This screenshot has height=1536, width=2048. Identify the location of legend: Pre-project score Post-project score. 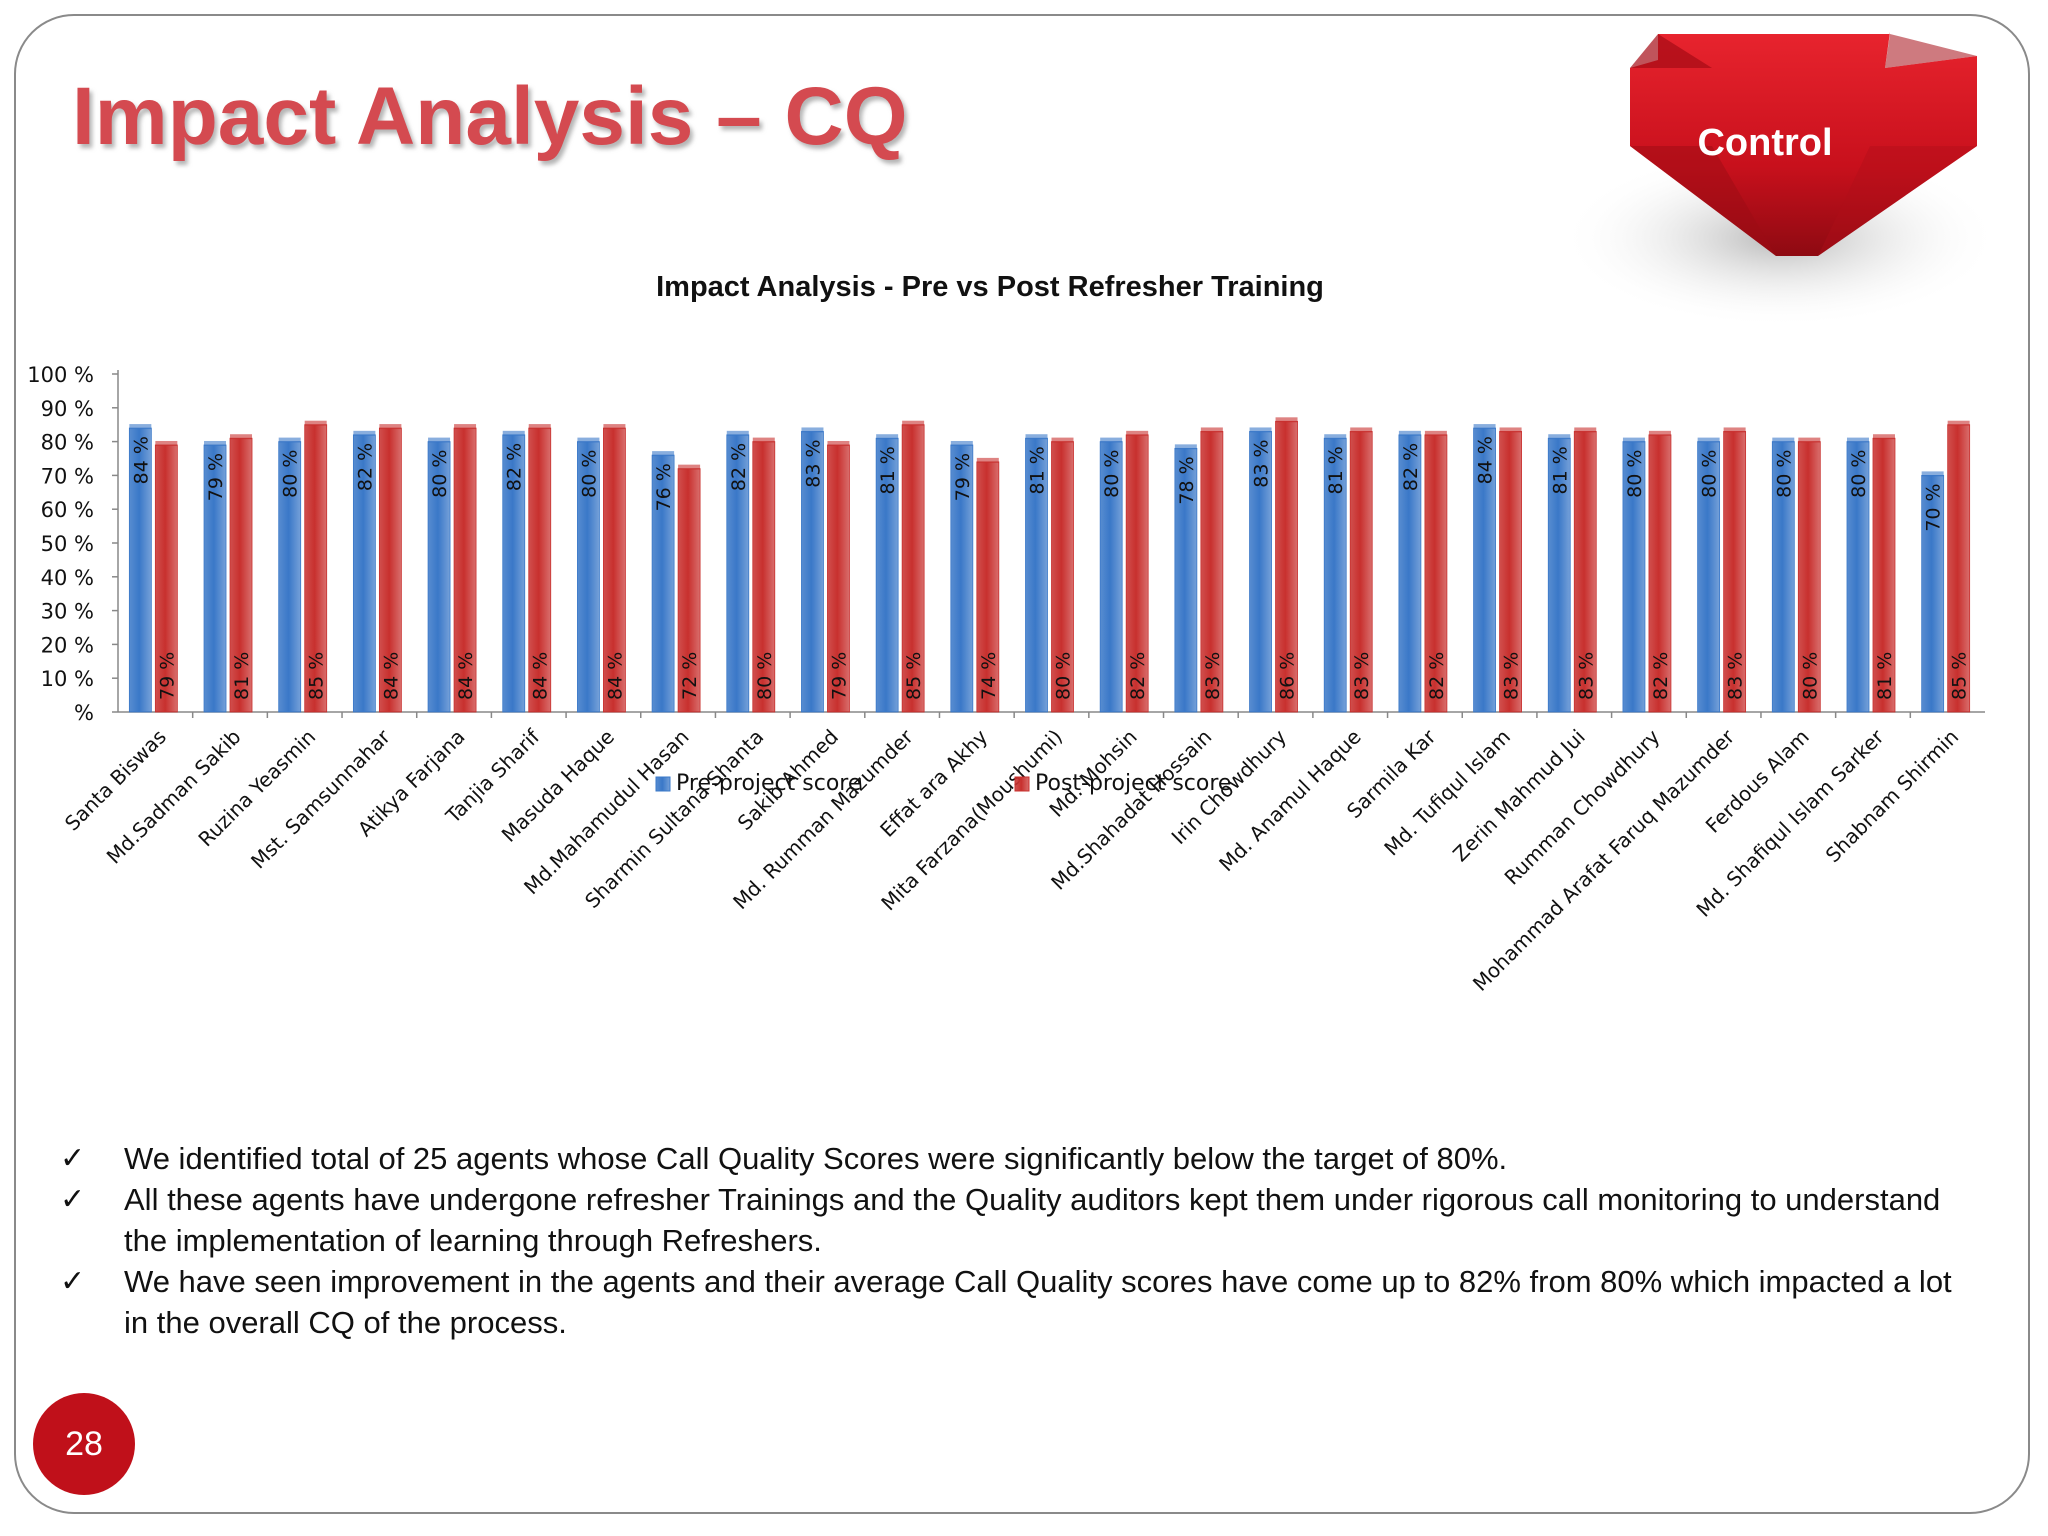
(943, 783).